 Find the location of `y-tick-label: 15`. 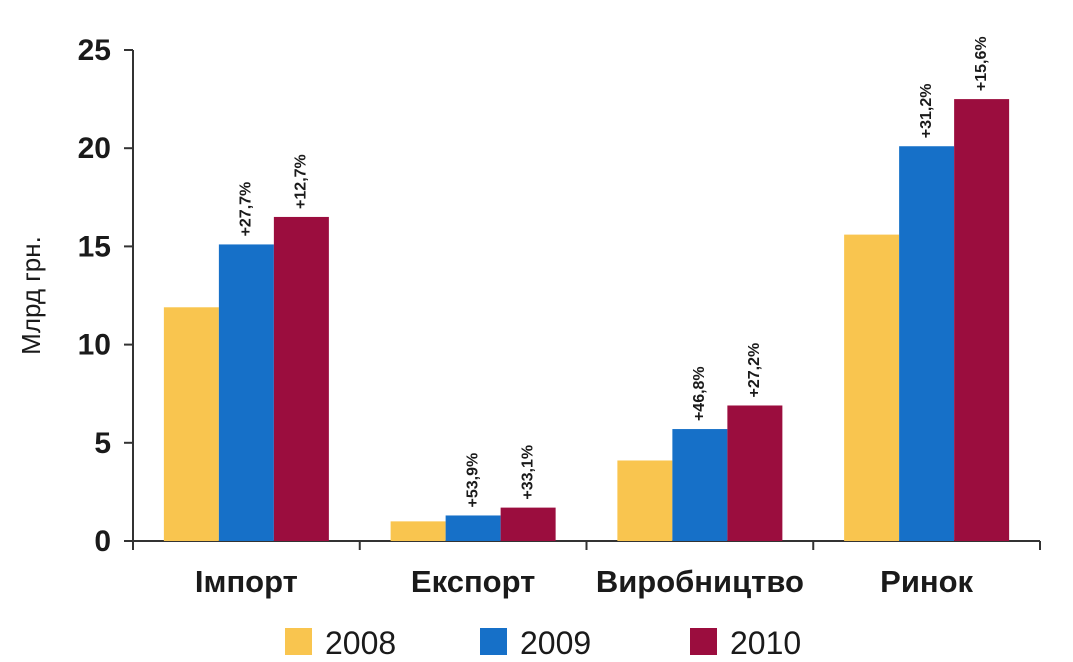

y-tick-label: 15 is located at coordinates (94, 246).